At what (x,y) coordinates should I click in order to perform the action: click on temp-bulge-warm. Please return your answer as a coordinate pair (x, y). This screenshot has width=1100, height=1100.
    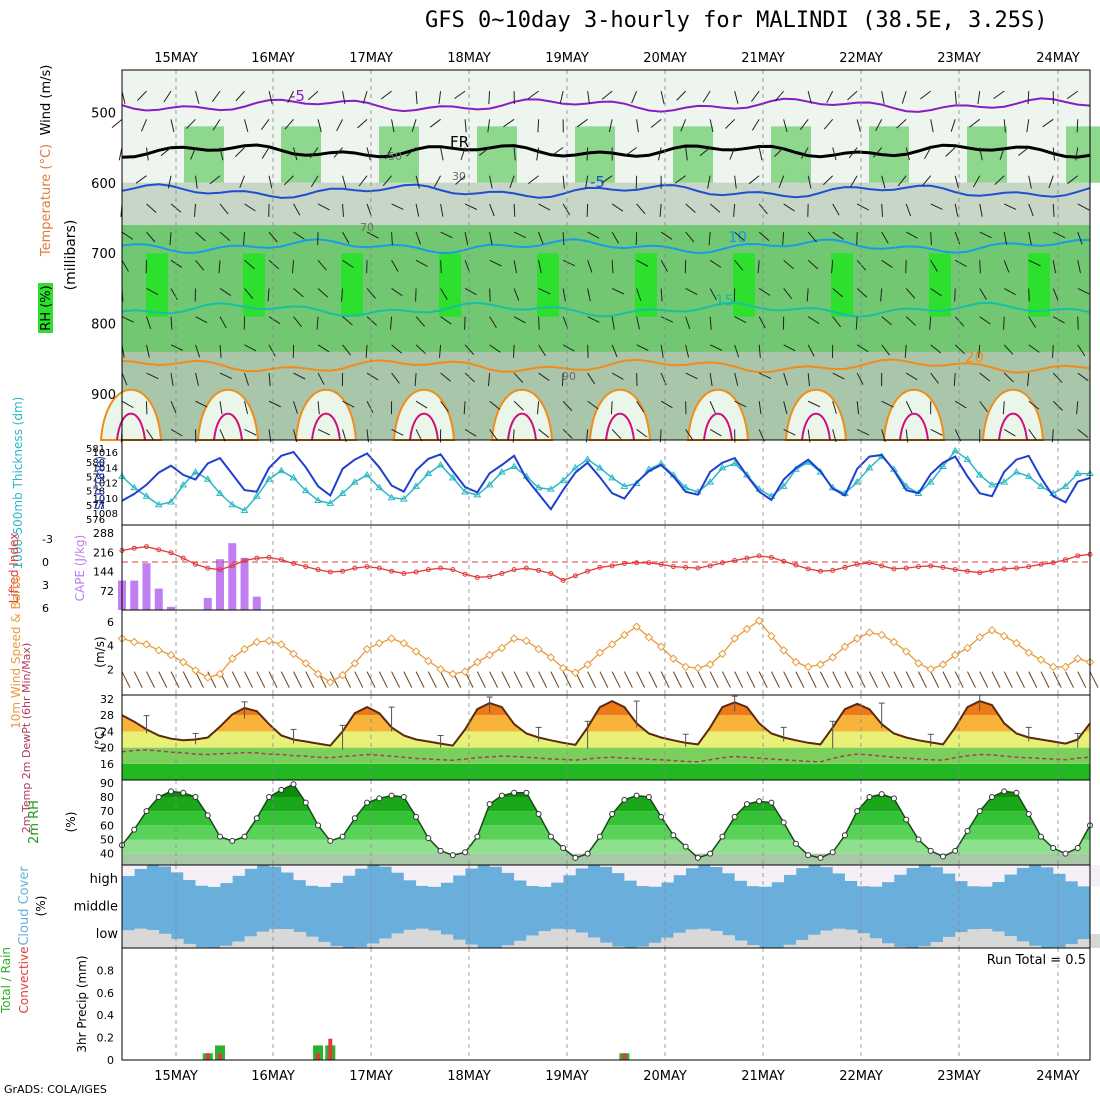
    Looking at the image, I should click on (522, 426).